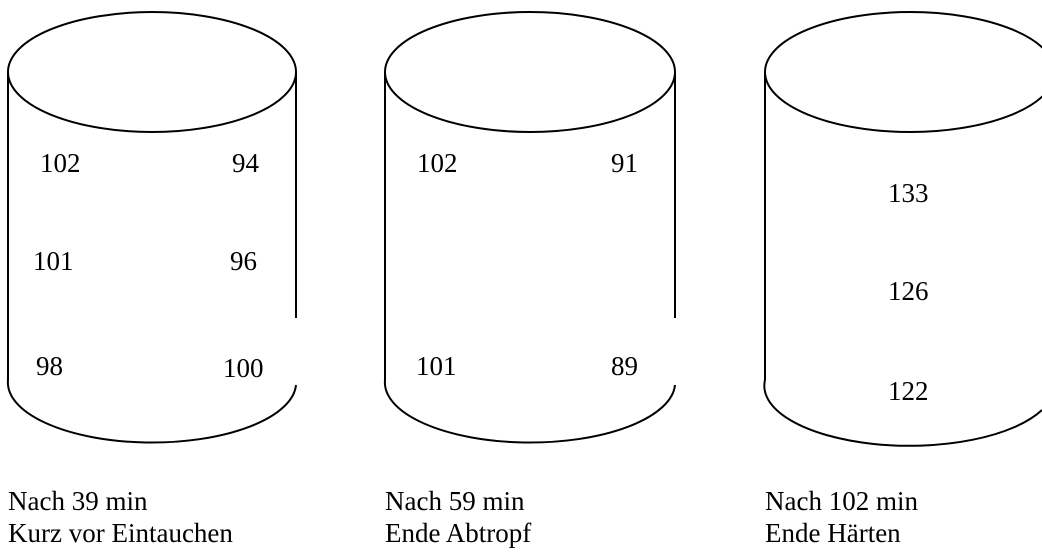 The height and width of the screenshot is (555, 1042). What do you see at coordinates (458, 517) in the screenshot?
I see `cyl2-caption: Nach 59 min Ende Abtropf` at bounding box center [458, 517].